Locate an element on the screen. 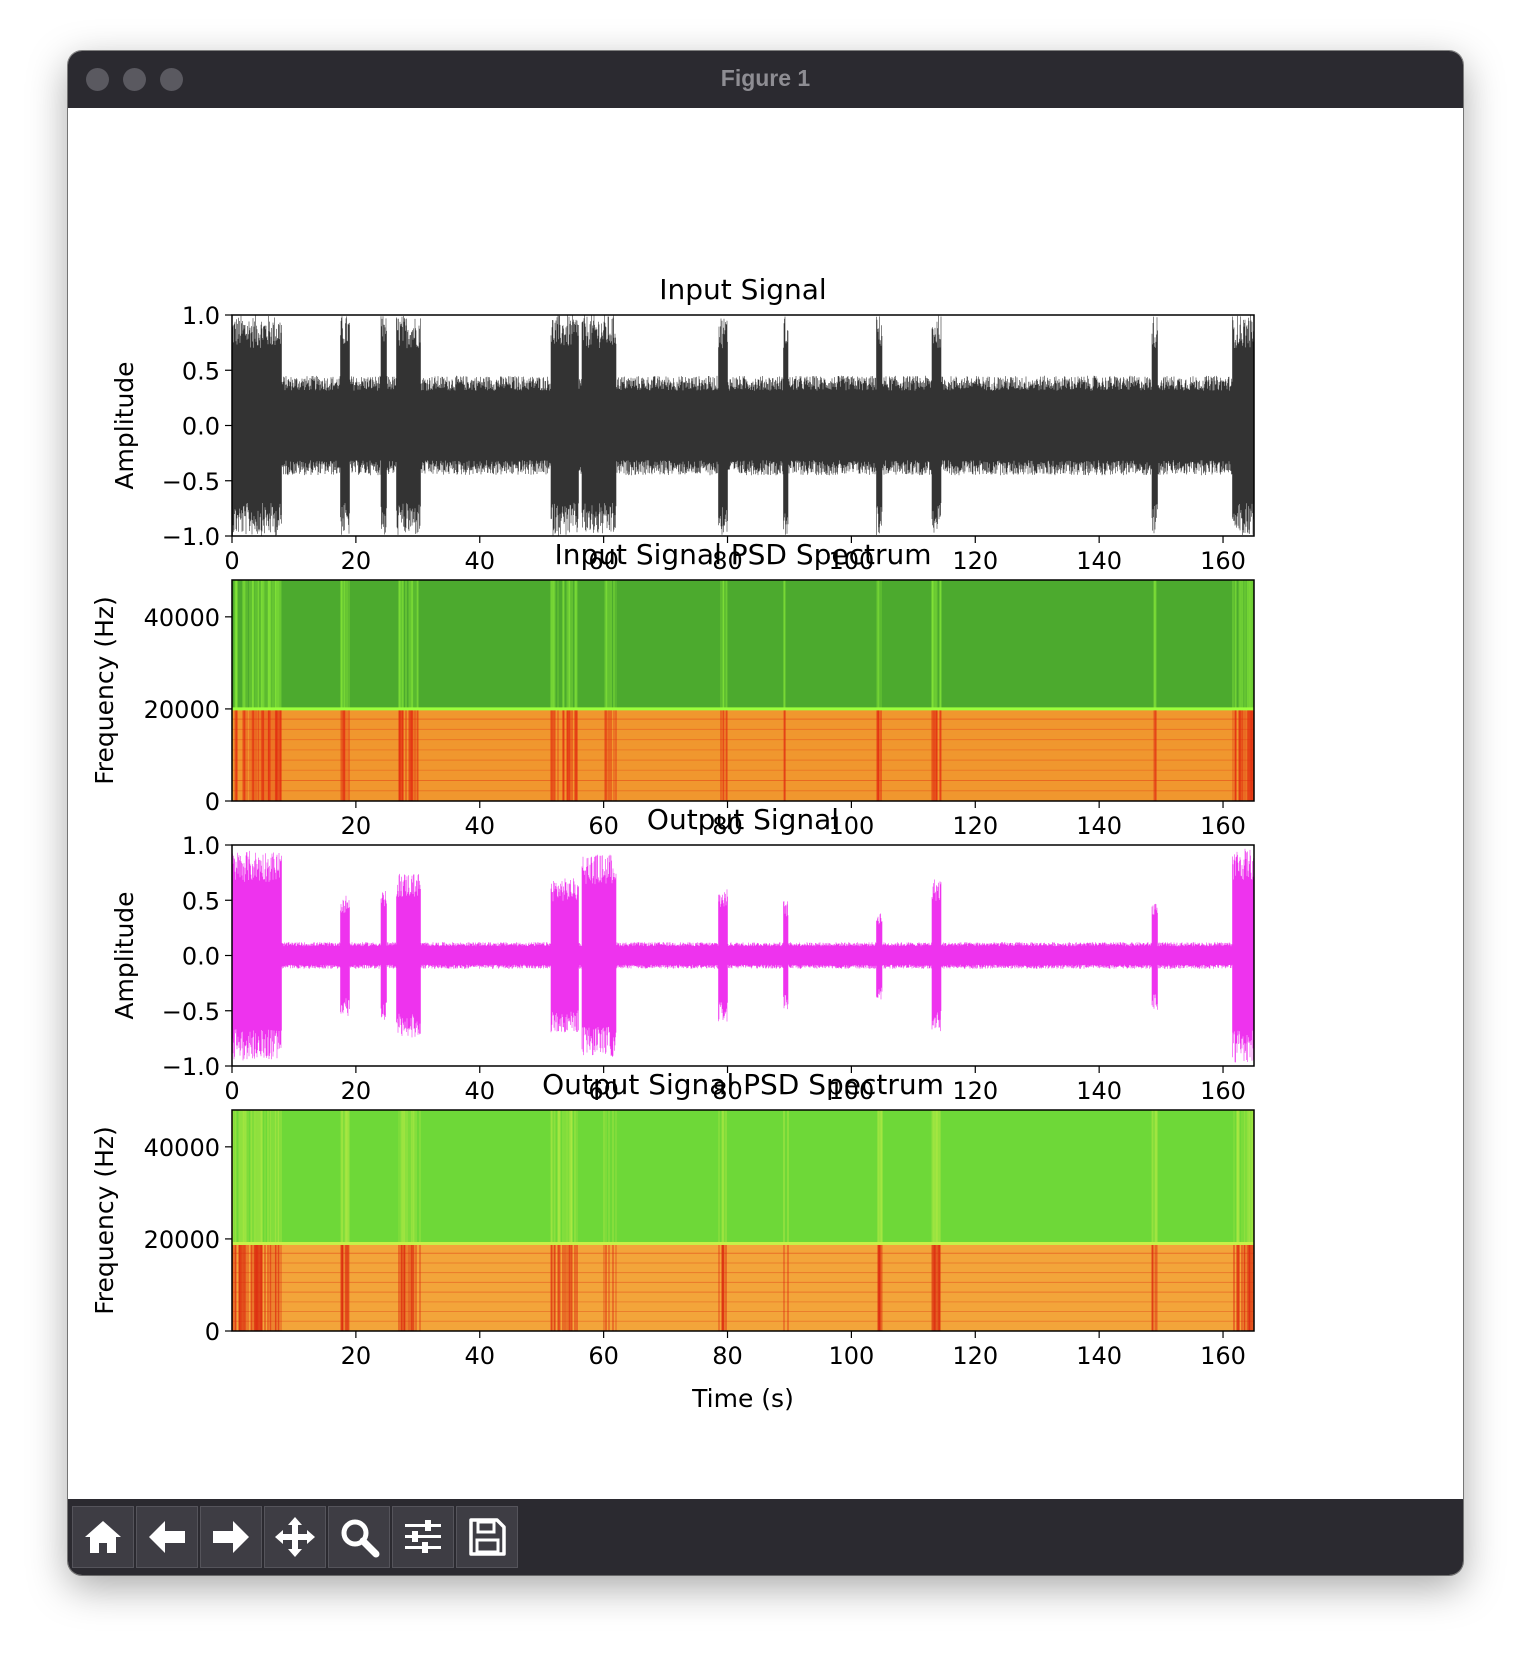  pan-icon is located at coordinates (295, 1537).